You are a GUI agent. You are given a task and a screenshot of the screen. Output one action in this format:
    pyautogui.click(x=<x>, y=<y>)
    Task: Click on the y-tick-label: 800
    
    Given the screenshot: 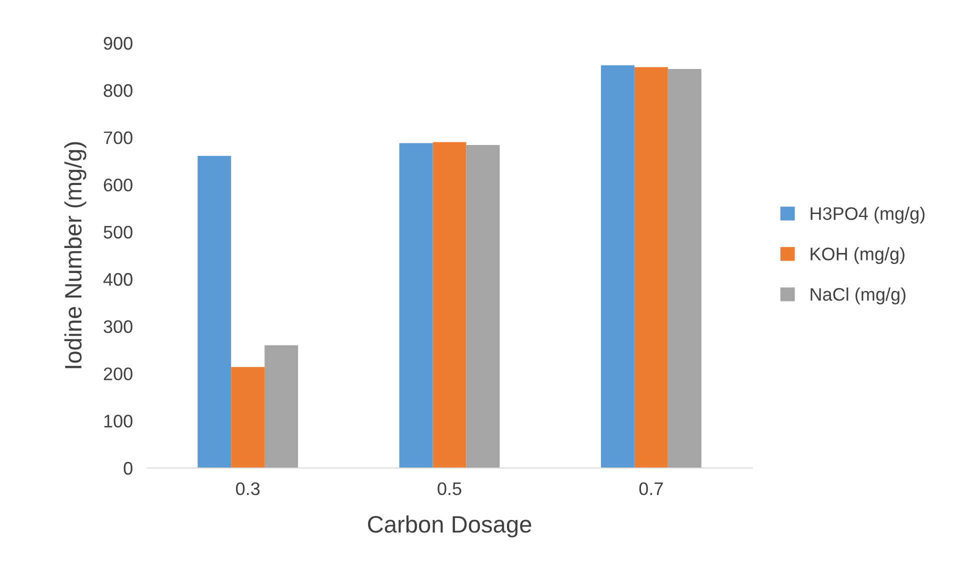 What is the action you would take?
    pyautogui.click(x=118, y=90)
    